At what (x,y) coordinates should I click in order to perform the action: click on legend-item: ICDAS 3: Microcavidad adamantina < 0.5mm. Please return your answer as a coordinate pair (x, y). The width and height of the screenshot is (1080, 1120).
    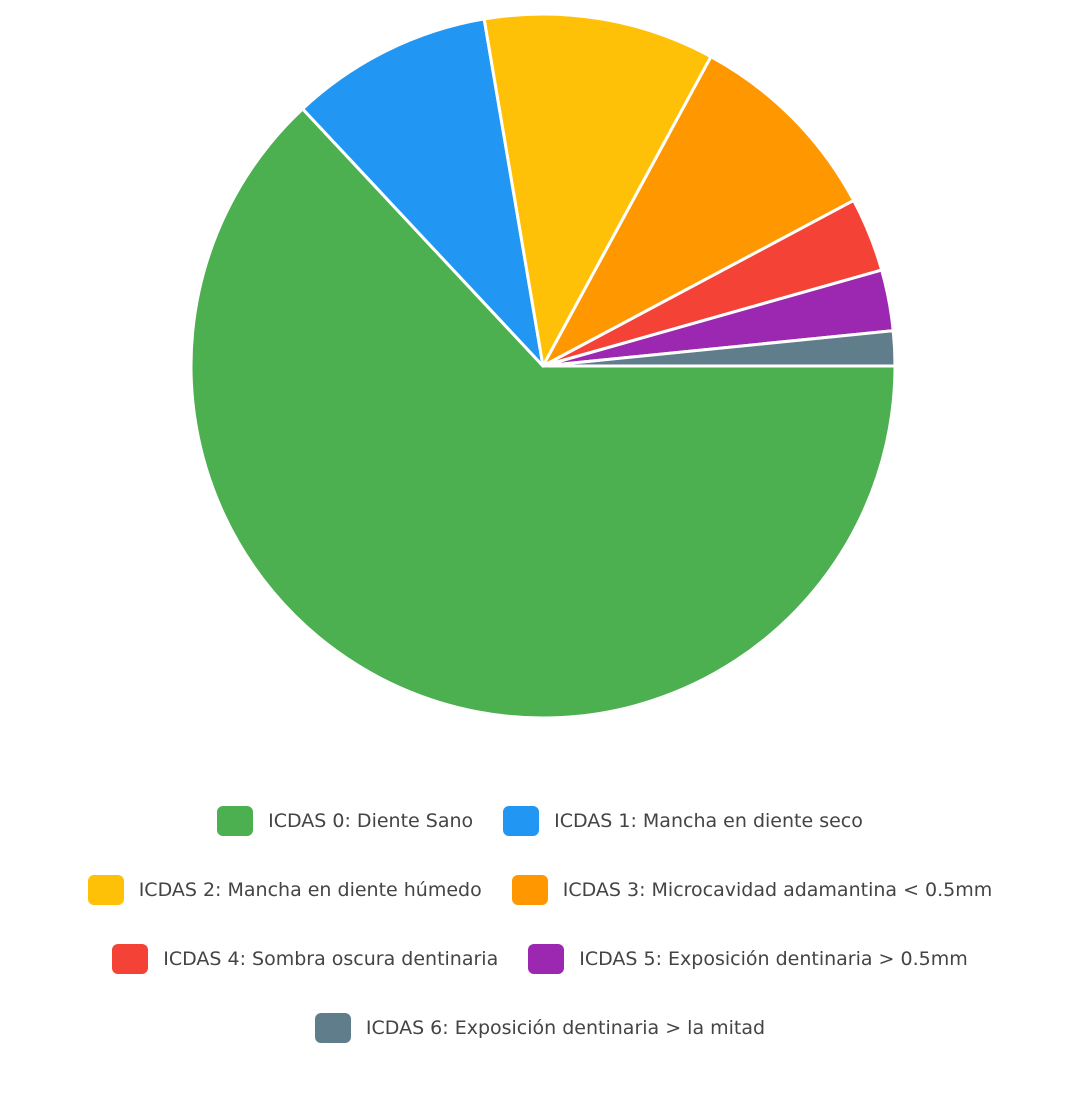
    Looking at the image, I should click on (752, 889).